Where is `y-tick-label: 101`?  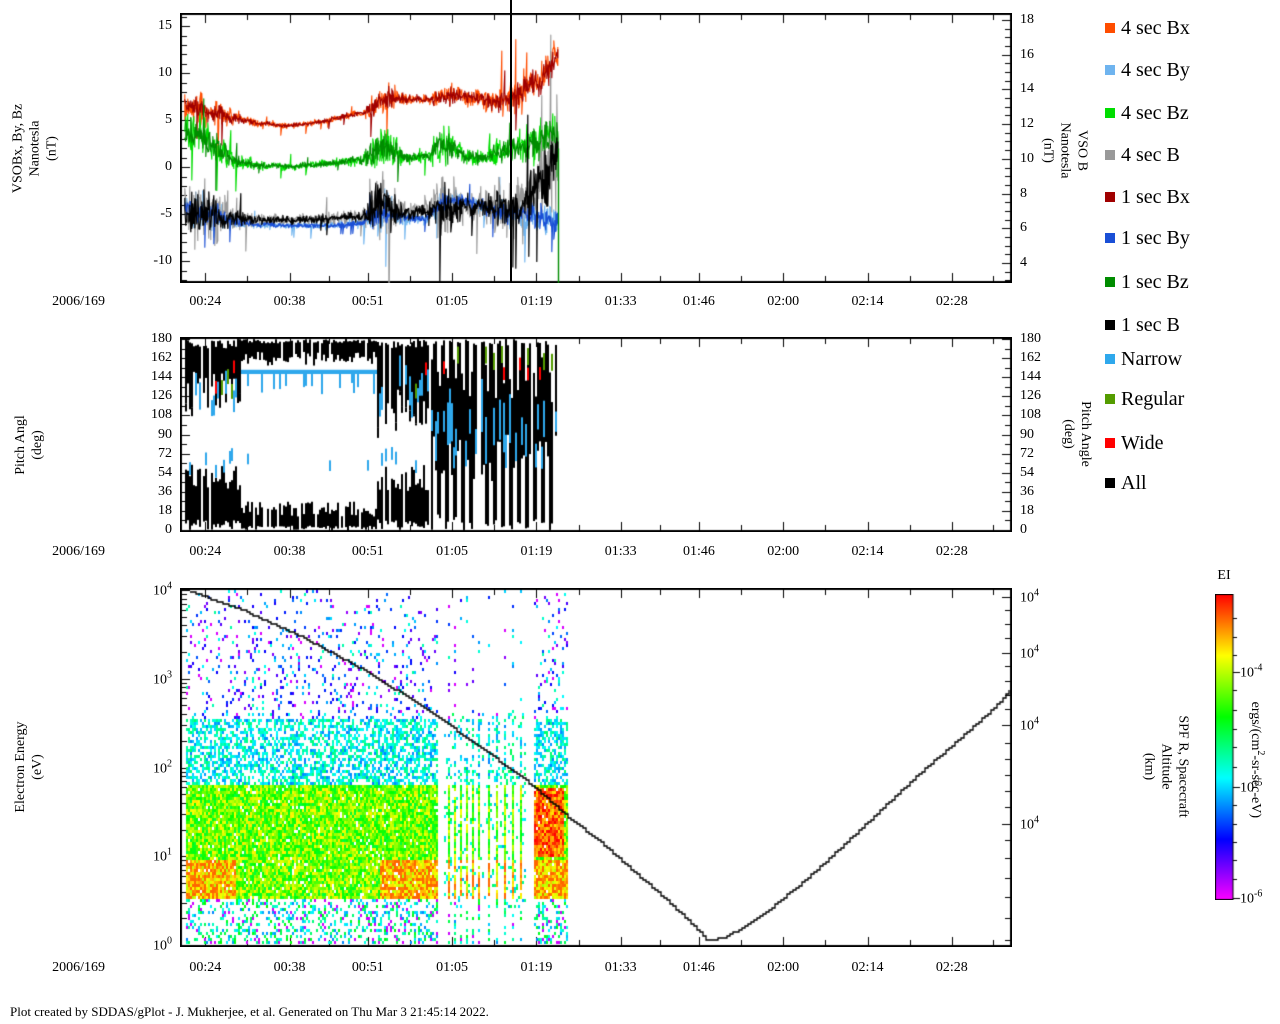 y-tick-label: 101 is located at coordinates (162, 855).